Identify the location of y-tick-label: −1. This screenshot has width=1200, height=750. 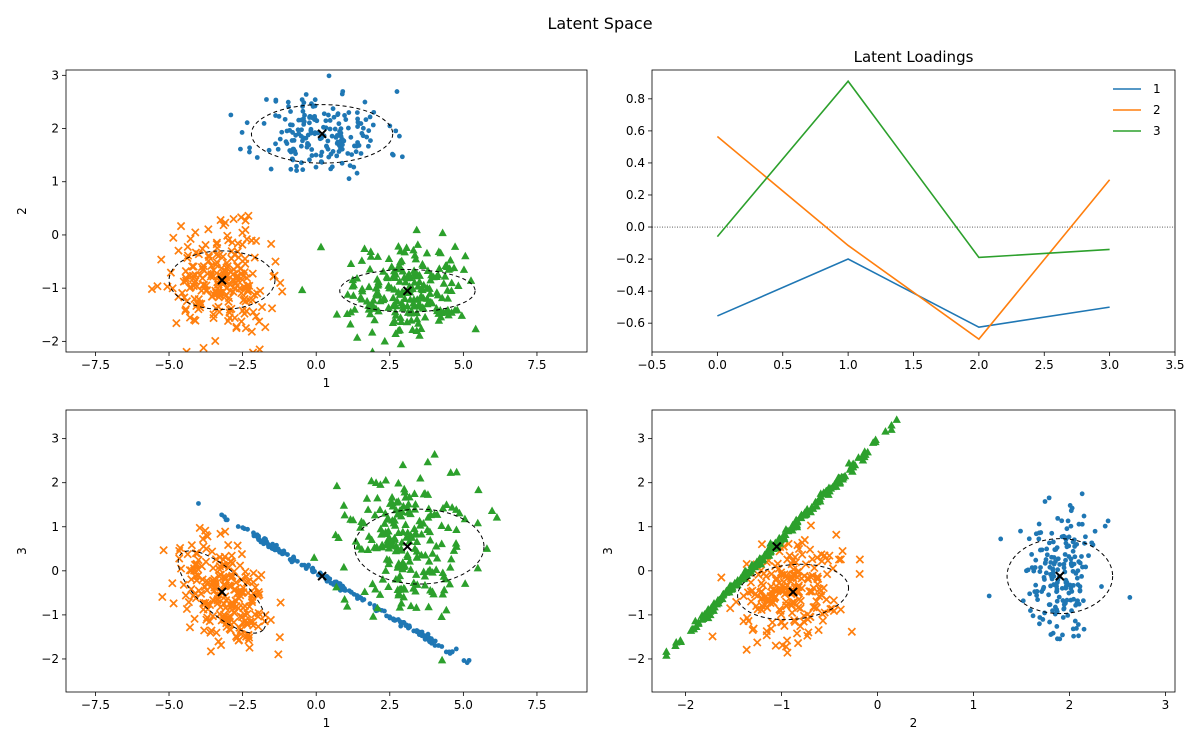
(50, 288).